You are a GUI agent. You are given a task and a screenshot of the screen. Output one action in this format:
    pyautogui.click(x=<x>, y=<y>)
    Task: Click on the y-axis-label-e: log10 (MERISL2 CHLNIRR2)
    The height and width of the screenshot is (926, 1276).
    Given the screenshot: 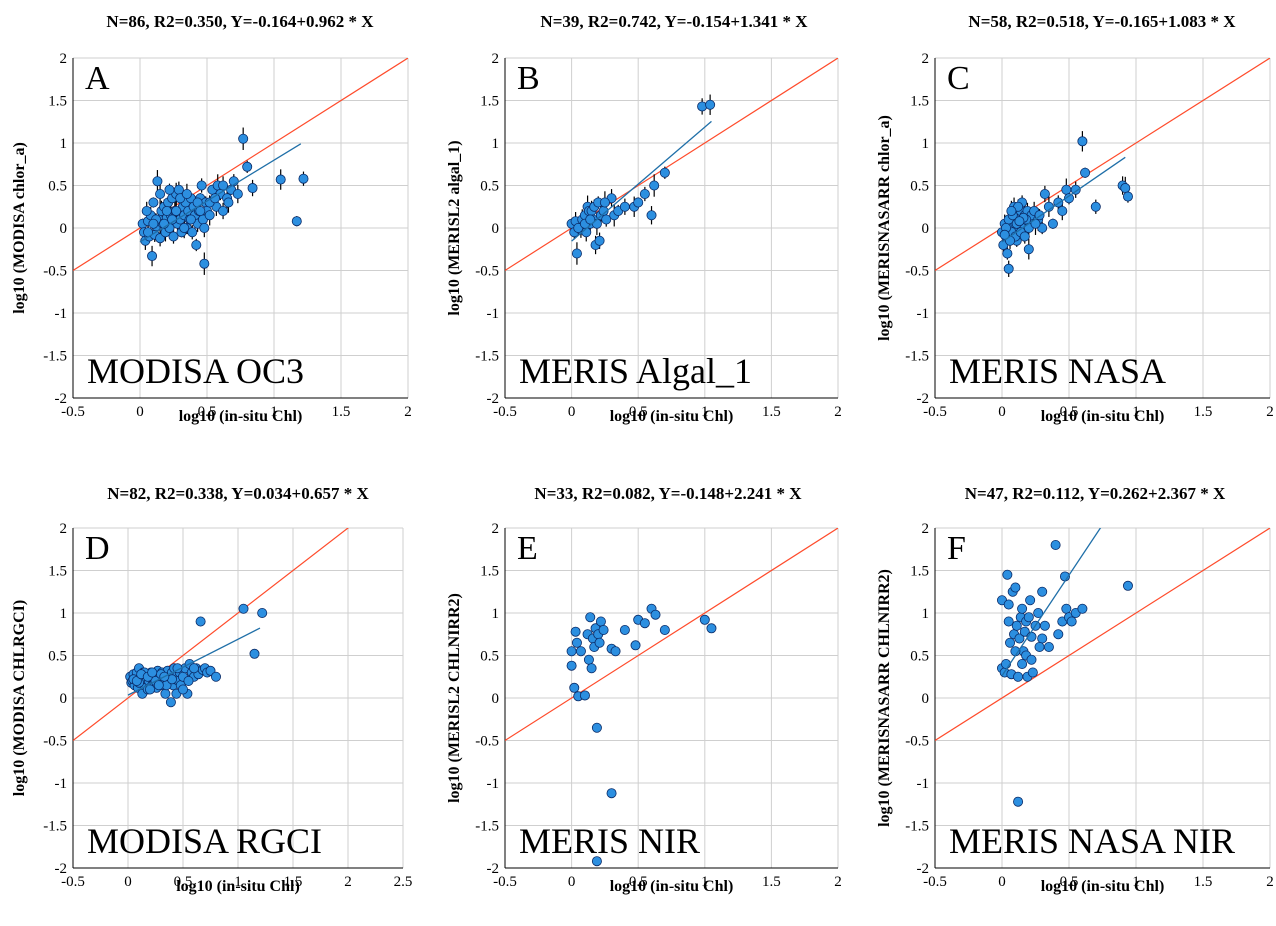 What is the action you would take?
    pyautogui.click(x=454, y=698)
    